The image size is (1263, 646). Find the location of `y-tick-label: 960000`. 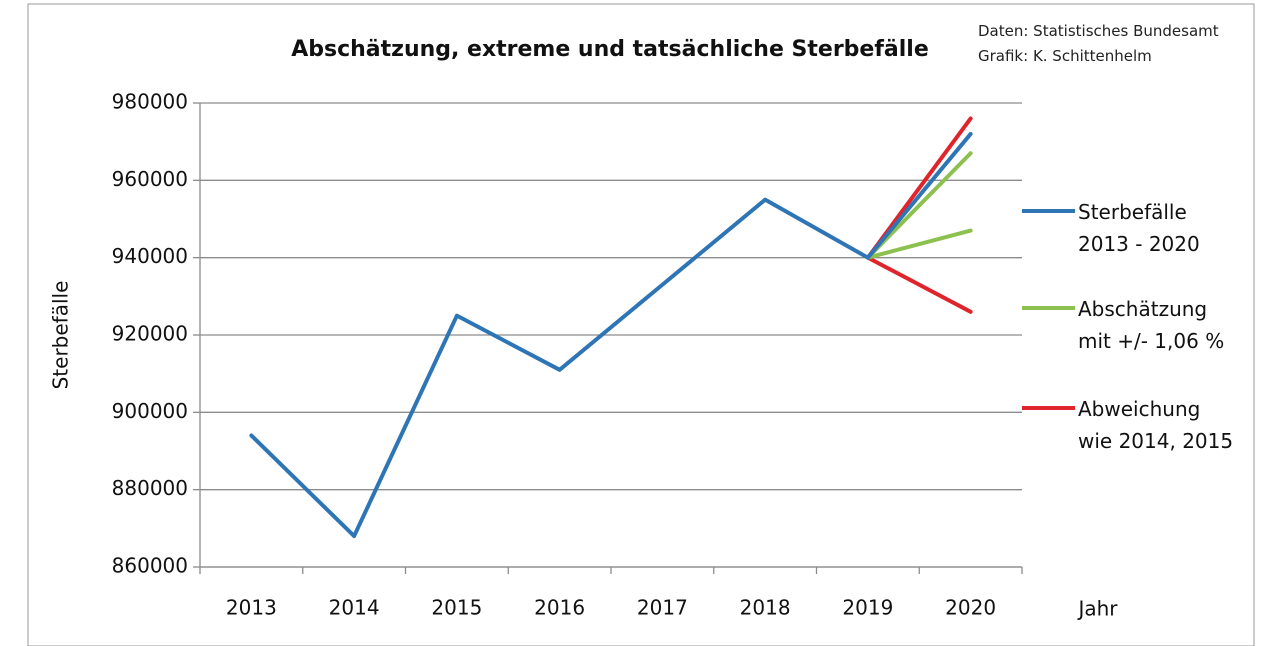

y-tick-label: 960000 is located at coordinates (150, 179).